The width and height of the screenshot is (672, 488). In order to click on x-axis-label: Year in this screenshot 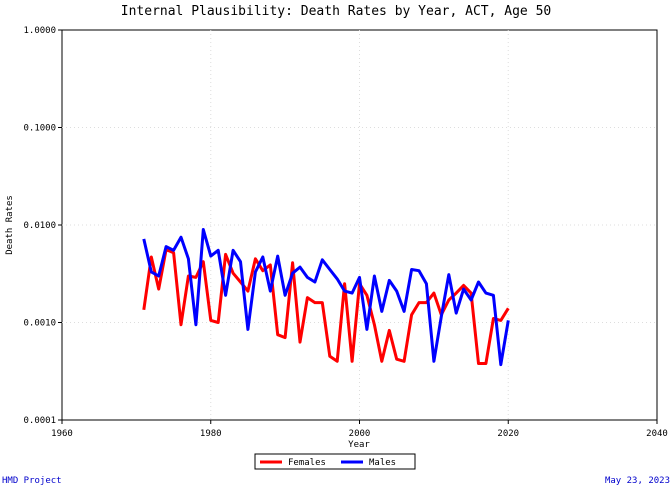, I will do `click(359, 445)`.